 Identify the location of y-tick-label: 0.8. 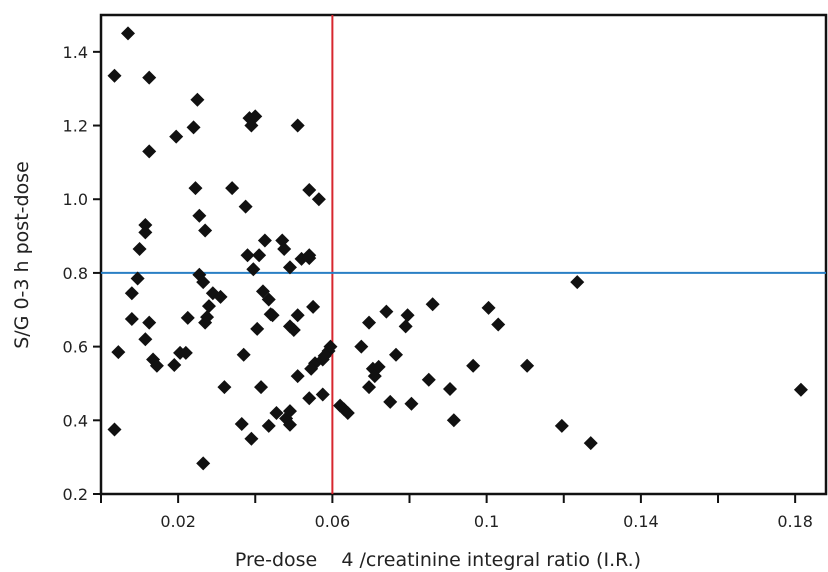
(75, 273).